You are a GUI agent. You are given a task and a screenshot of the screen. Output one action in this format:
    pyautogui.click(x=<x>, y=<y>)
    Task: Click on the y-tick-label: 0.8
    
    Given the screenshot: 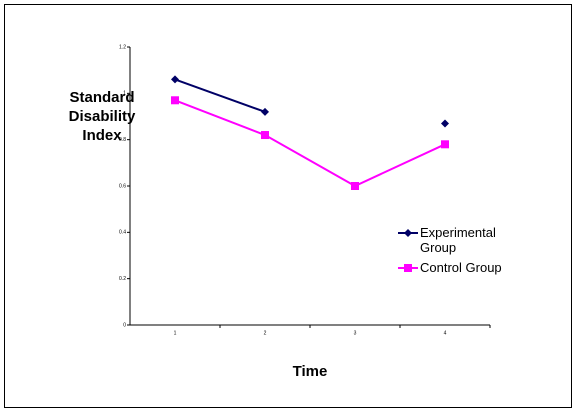 What is the action you would take?
    pyautogui.click(x=122, y=140)
    